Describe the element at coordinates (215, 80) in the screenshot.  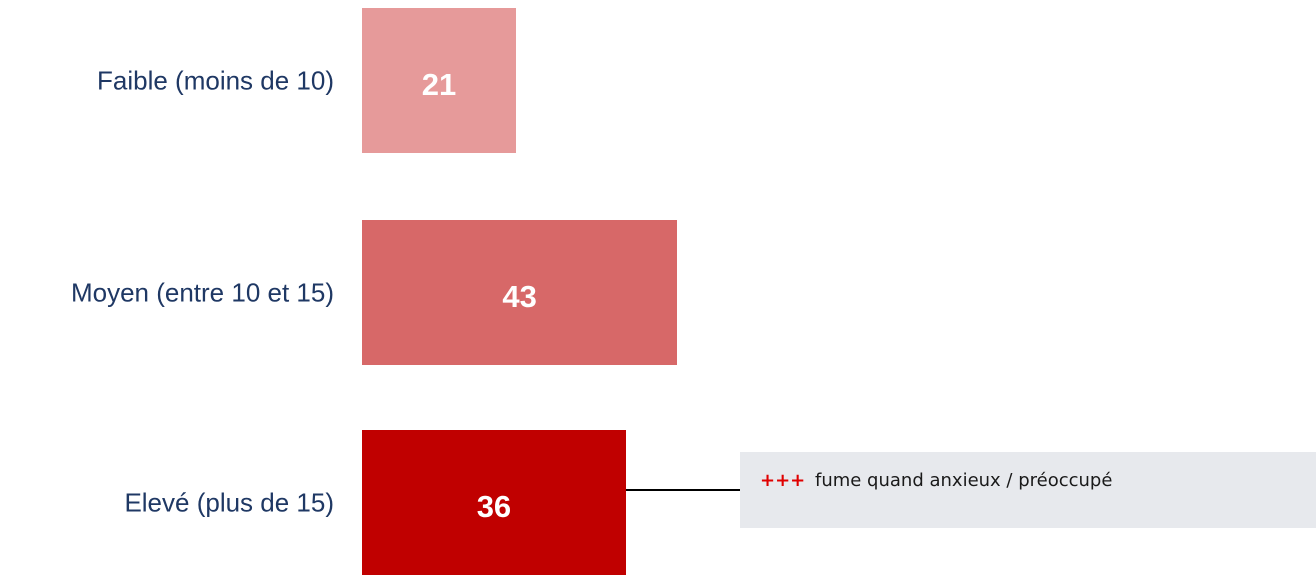
I see `bar-1-category-label: Faible (moins de 10)` at that location.